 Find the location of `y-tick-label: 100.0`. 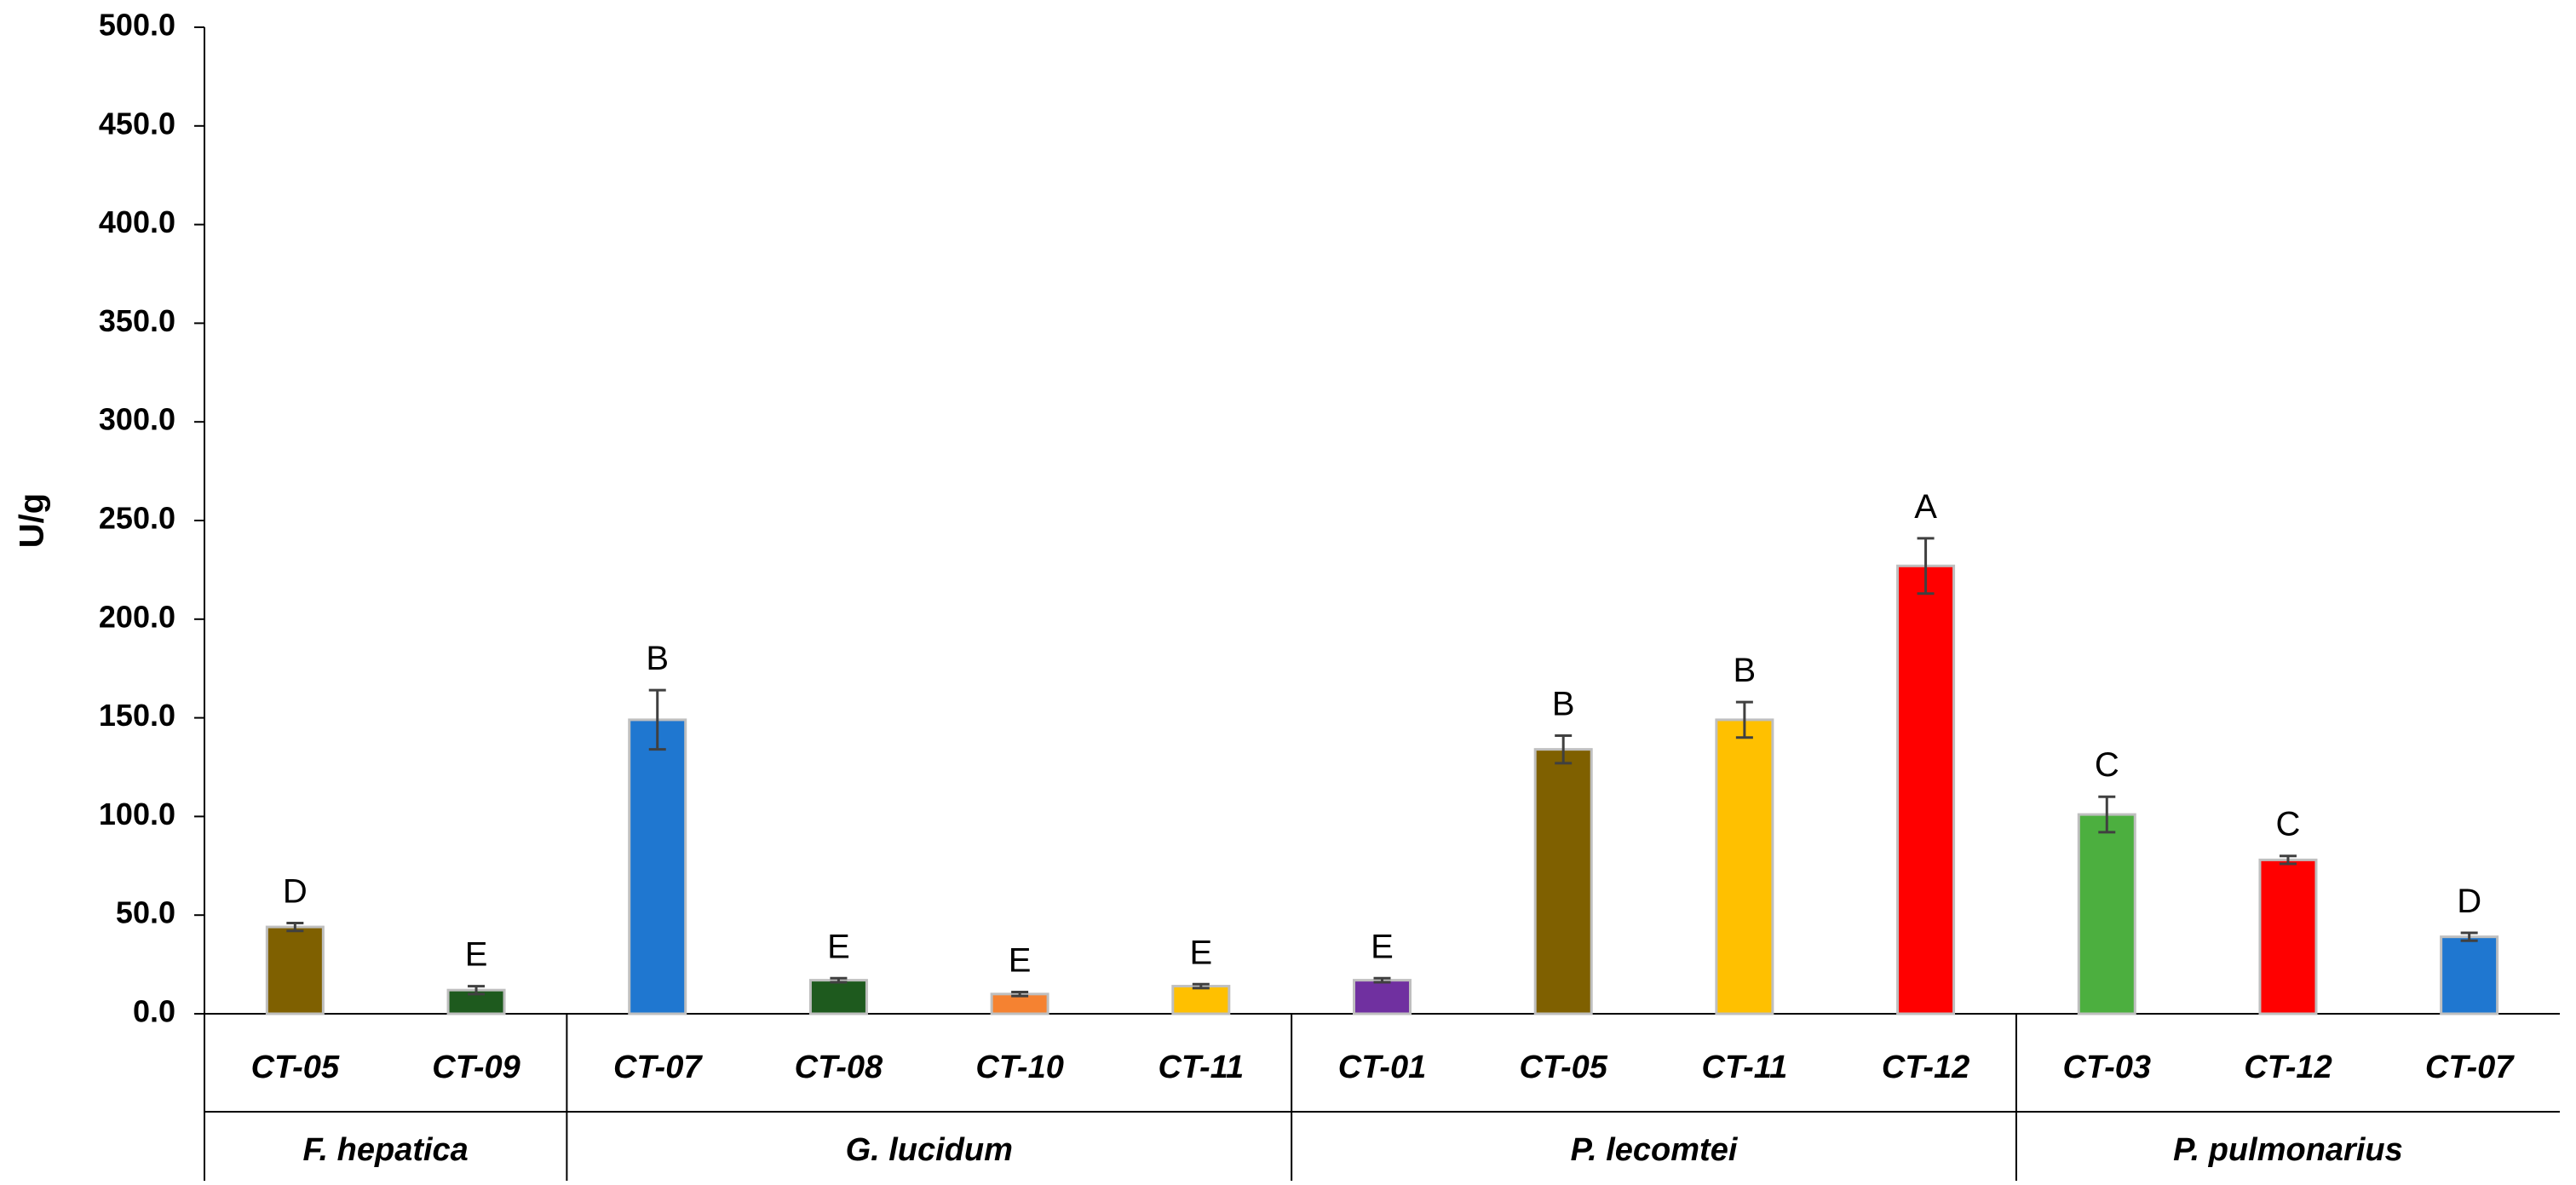

y-tick-label: 100.0 is located at coordinates (137, 814).